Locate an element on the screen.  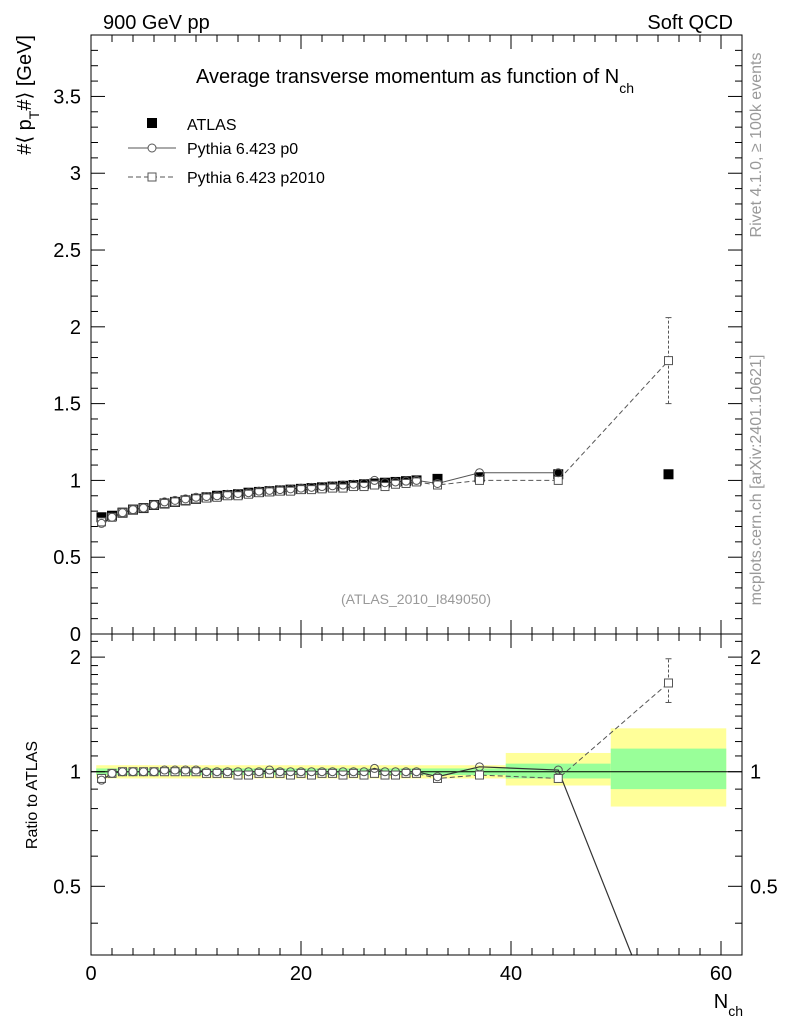
header-right: Soft QCD is located at coordinates (690, 23).